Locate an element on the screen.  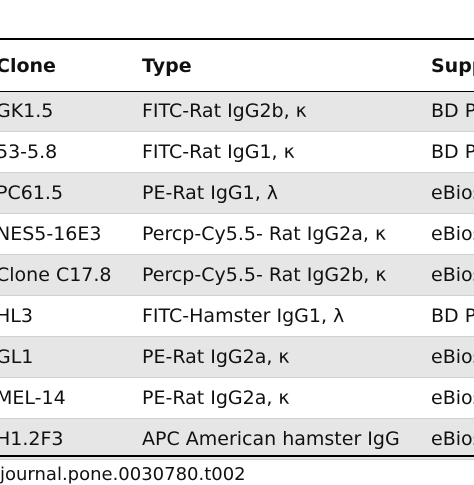
cell-type: FITC-Hamster IgG1, λ is located at coordinates (286, 316).